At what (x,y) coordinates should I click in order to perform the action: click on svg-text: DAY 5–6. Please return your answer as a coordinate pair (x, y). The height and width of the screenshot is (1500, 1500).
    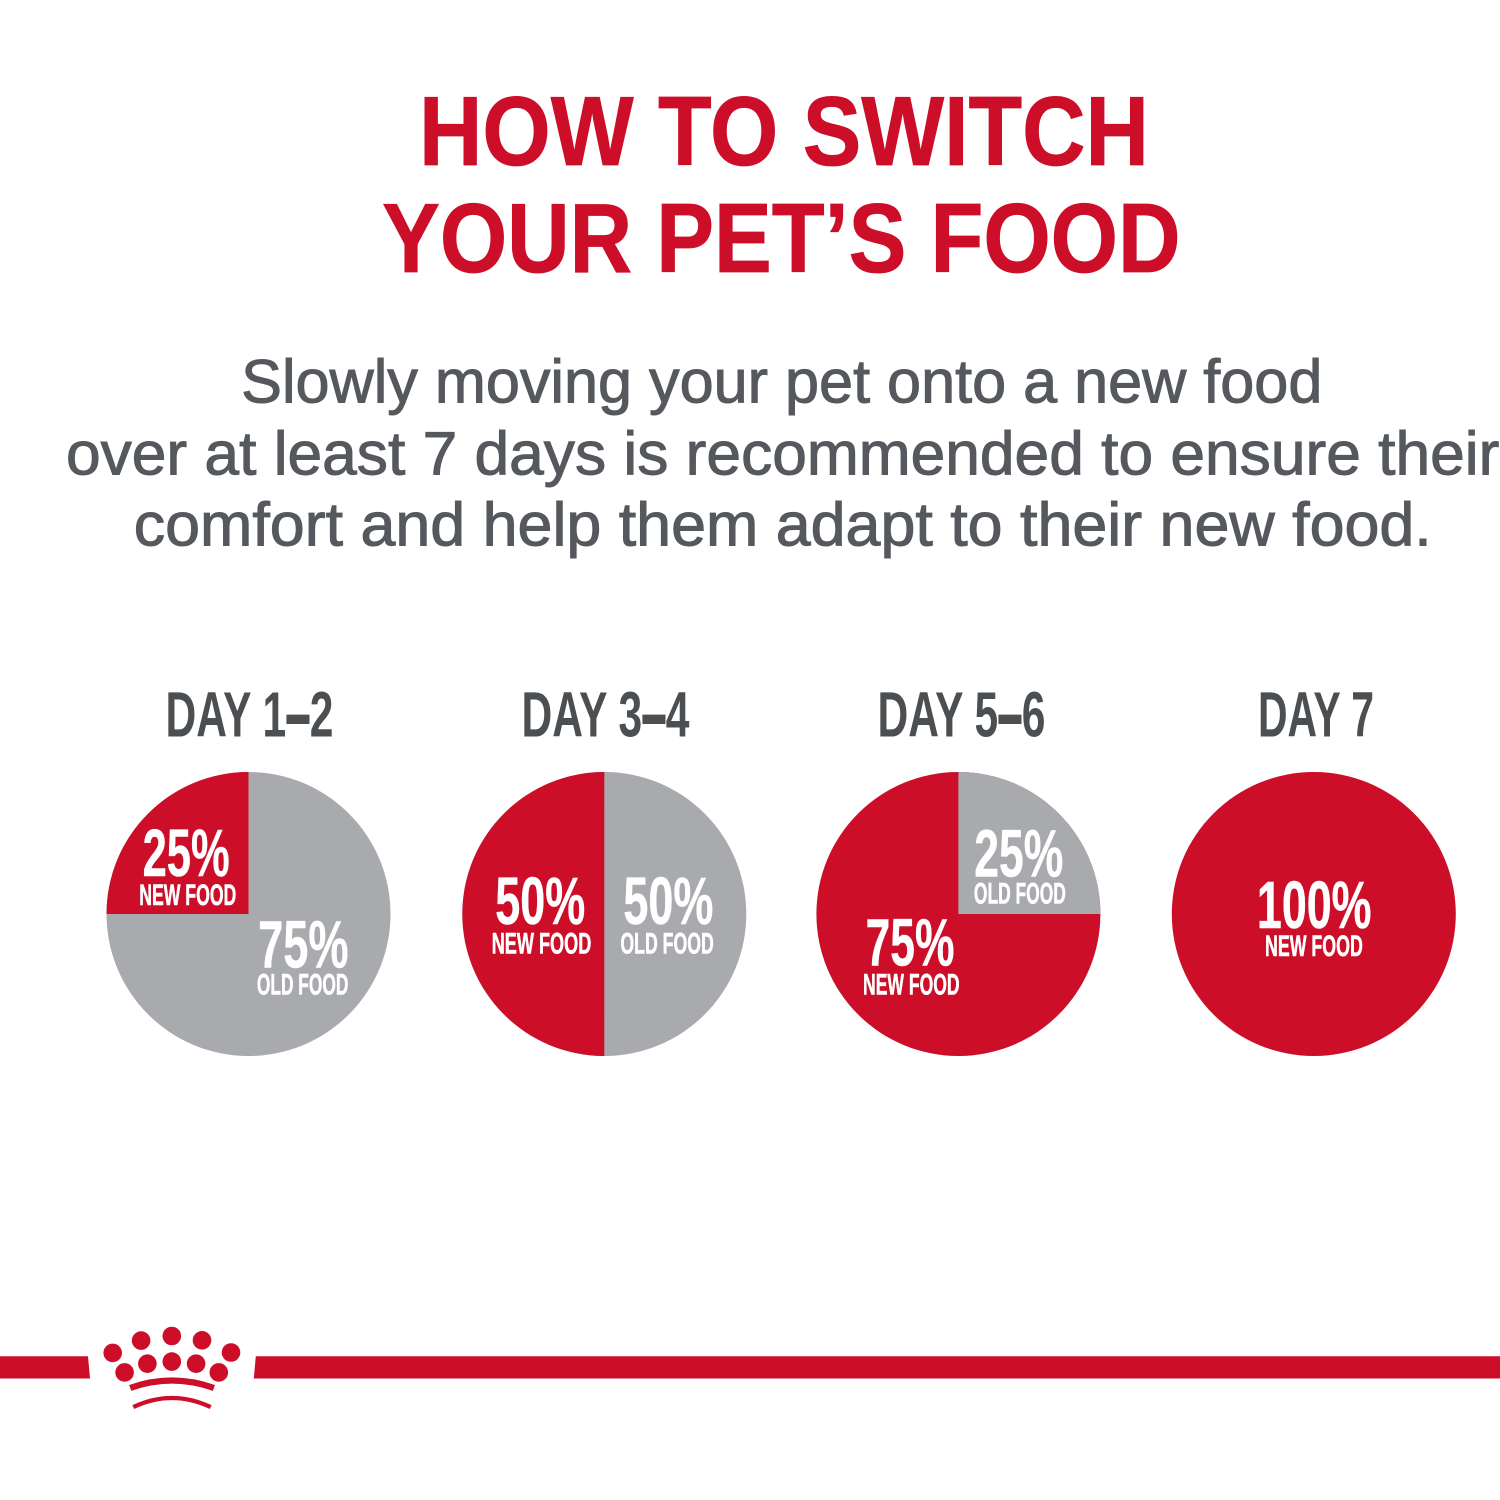
    Looking at the image, I should click on (962, 715).